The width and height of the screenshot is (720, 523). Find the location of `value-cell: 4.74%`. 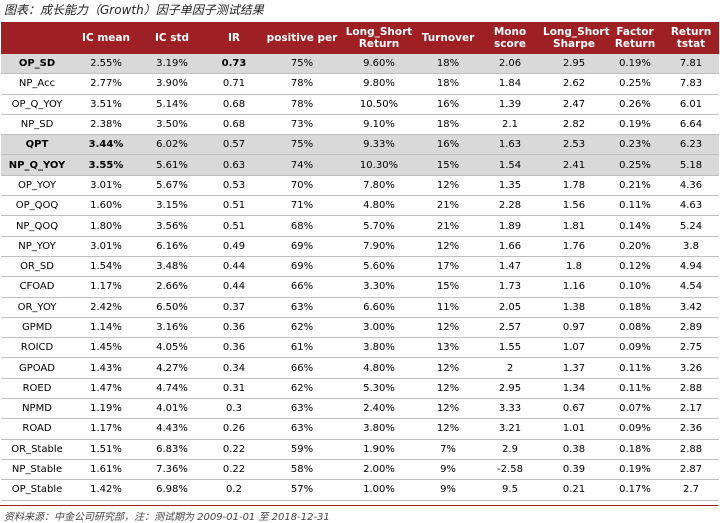

value-cell: 4.74% is located at coordinates (172, 389).